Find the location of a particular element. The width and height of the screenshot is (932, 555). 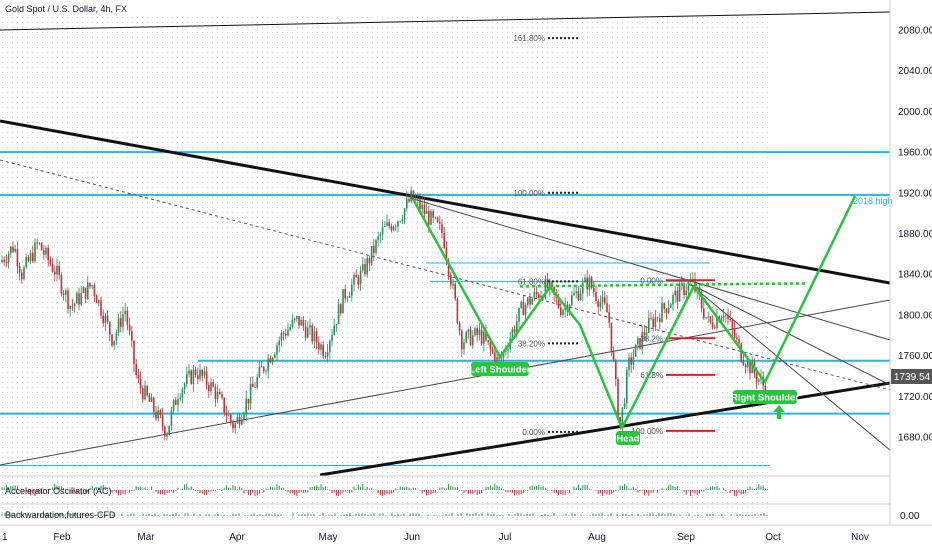

time-tick-label: Oct is located at coordinates (773, 537).